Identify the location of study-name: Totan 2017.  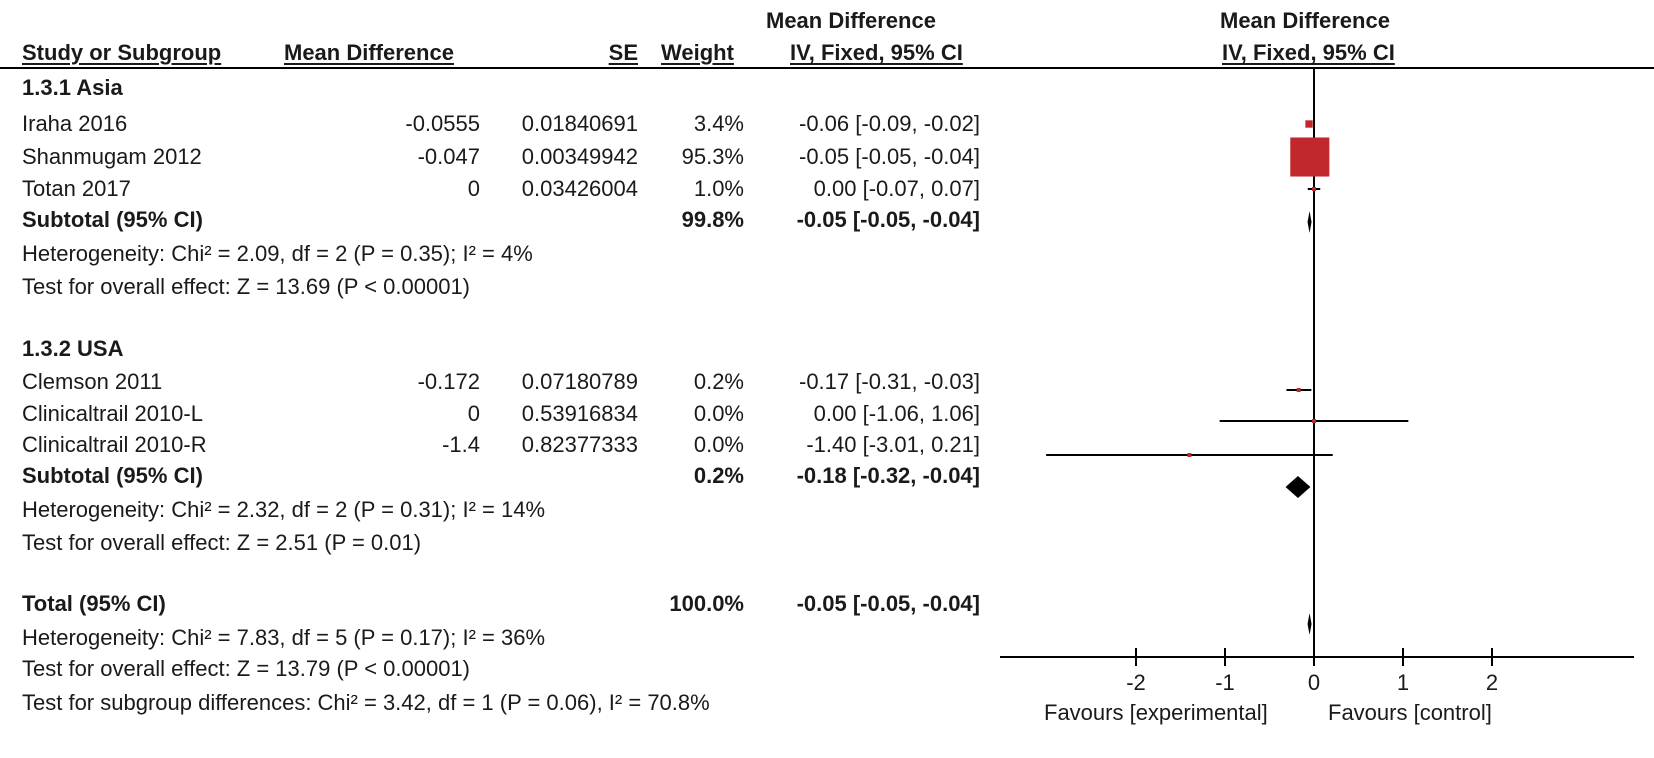
(76, 188).